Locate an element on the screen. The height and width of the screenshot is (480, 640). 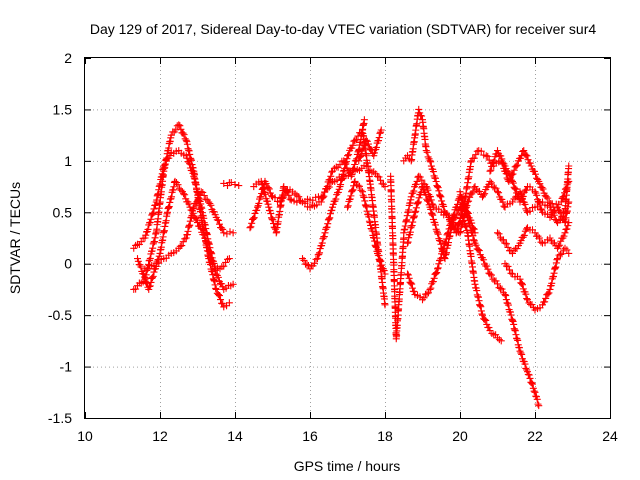
y-tick-label: -1 is located at coordinates (66, 367).